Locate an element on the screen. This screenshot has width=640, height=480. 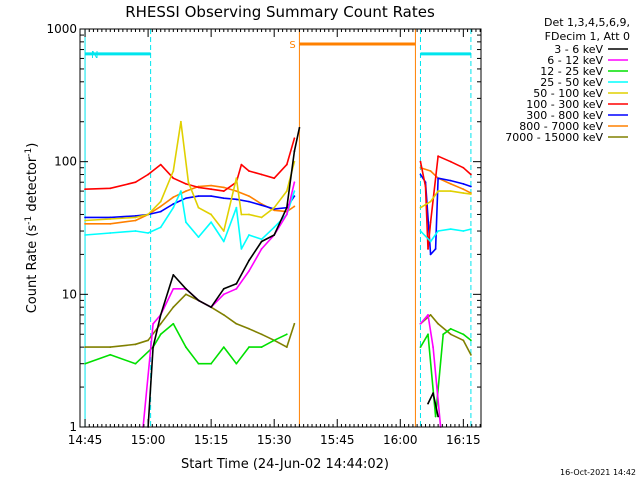
y-tick-label: 1000 is located at coordinates (61, 29).